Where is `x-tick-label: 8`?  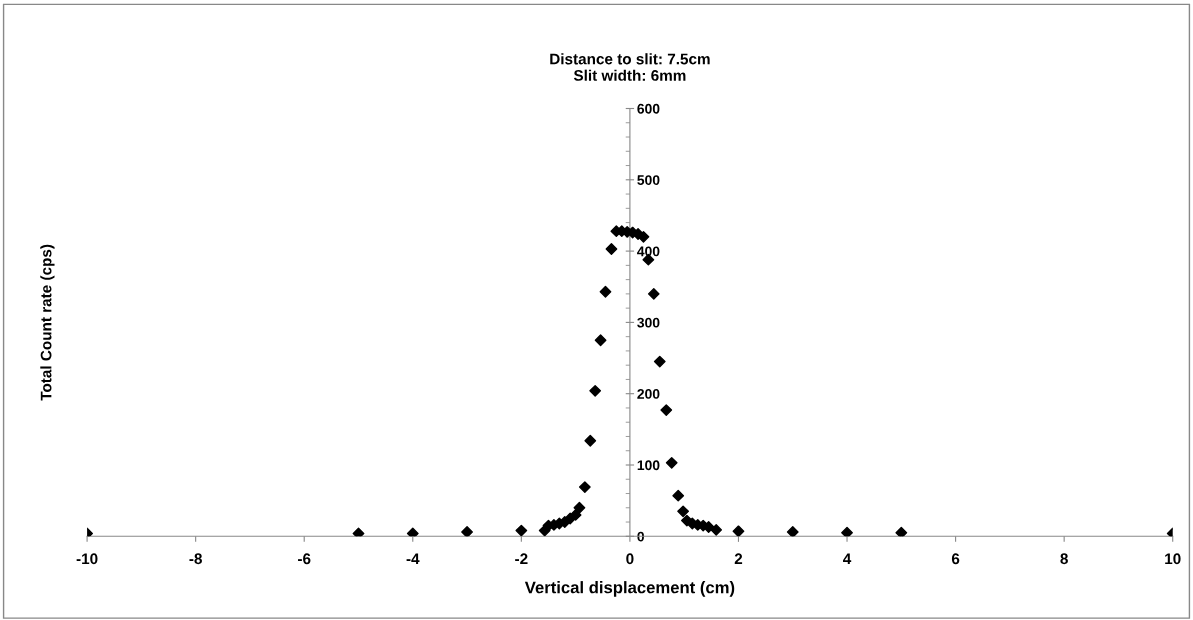 x-tick-label: 8 is located at coordinates (1064, 559).